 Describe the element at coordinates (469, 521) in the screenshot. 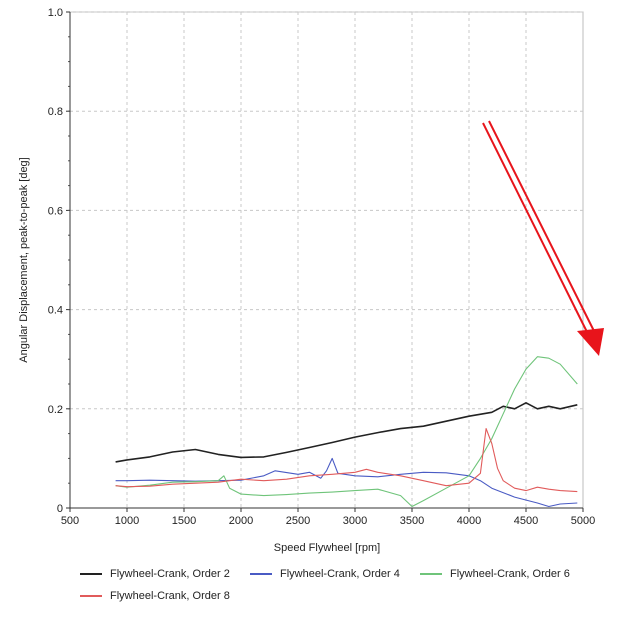

I see `x-tick-label: 4000` at that location.